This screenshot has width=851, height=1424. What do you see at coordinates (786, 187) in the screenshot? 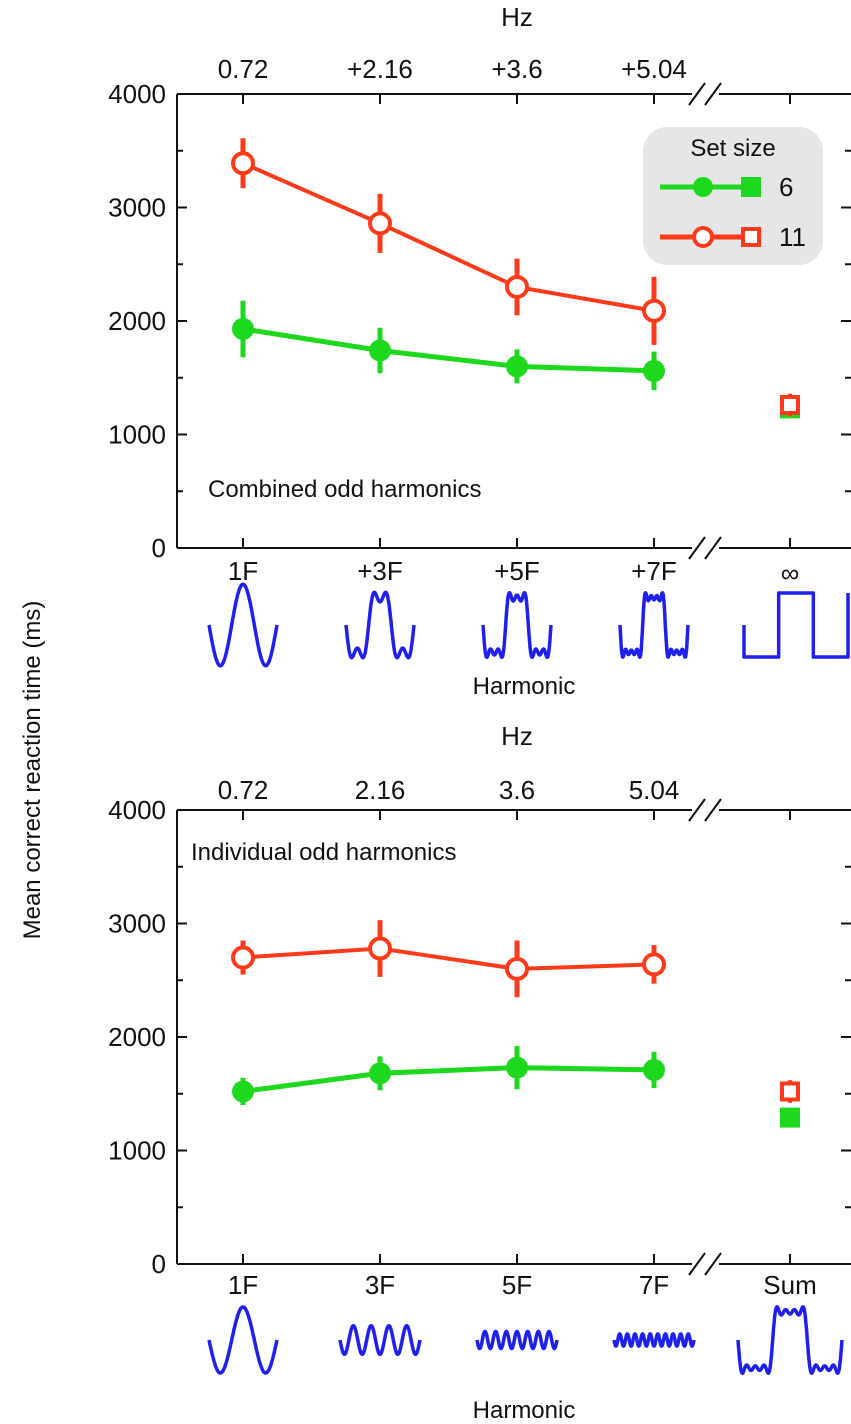
I see `legend-label-6: 6` at bounding box center [786, 187].